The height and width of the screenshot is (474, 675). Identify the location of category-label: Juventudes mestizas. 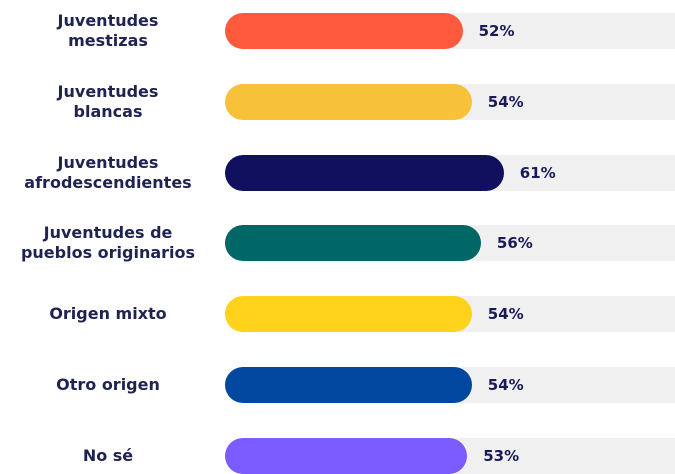
(108, 30).